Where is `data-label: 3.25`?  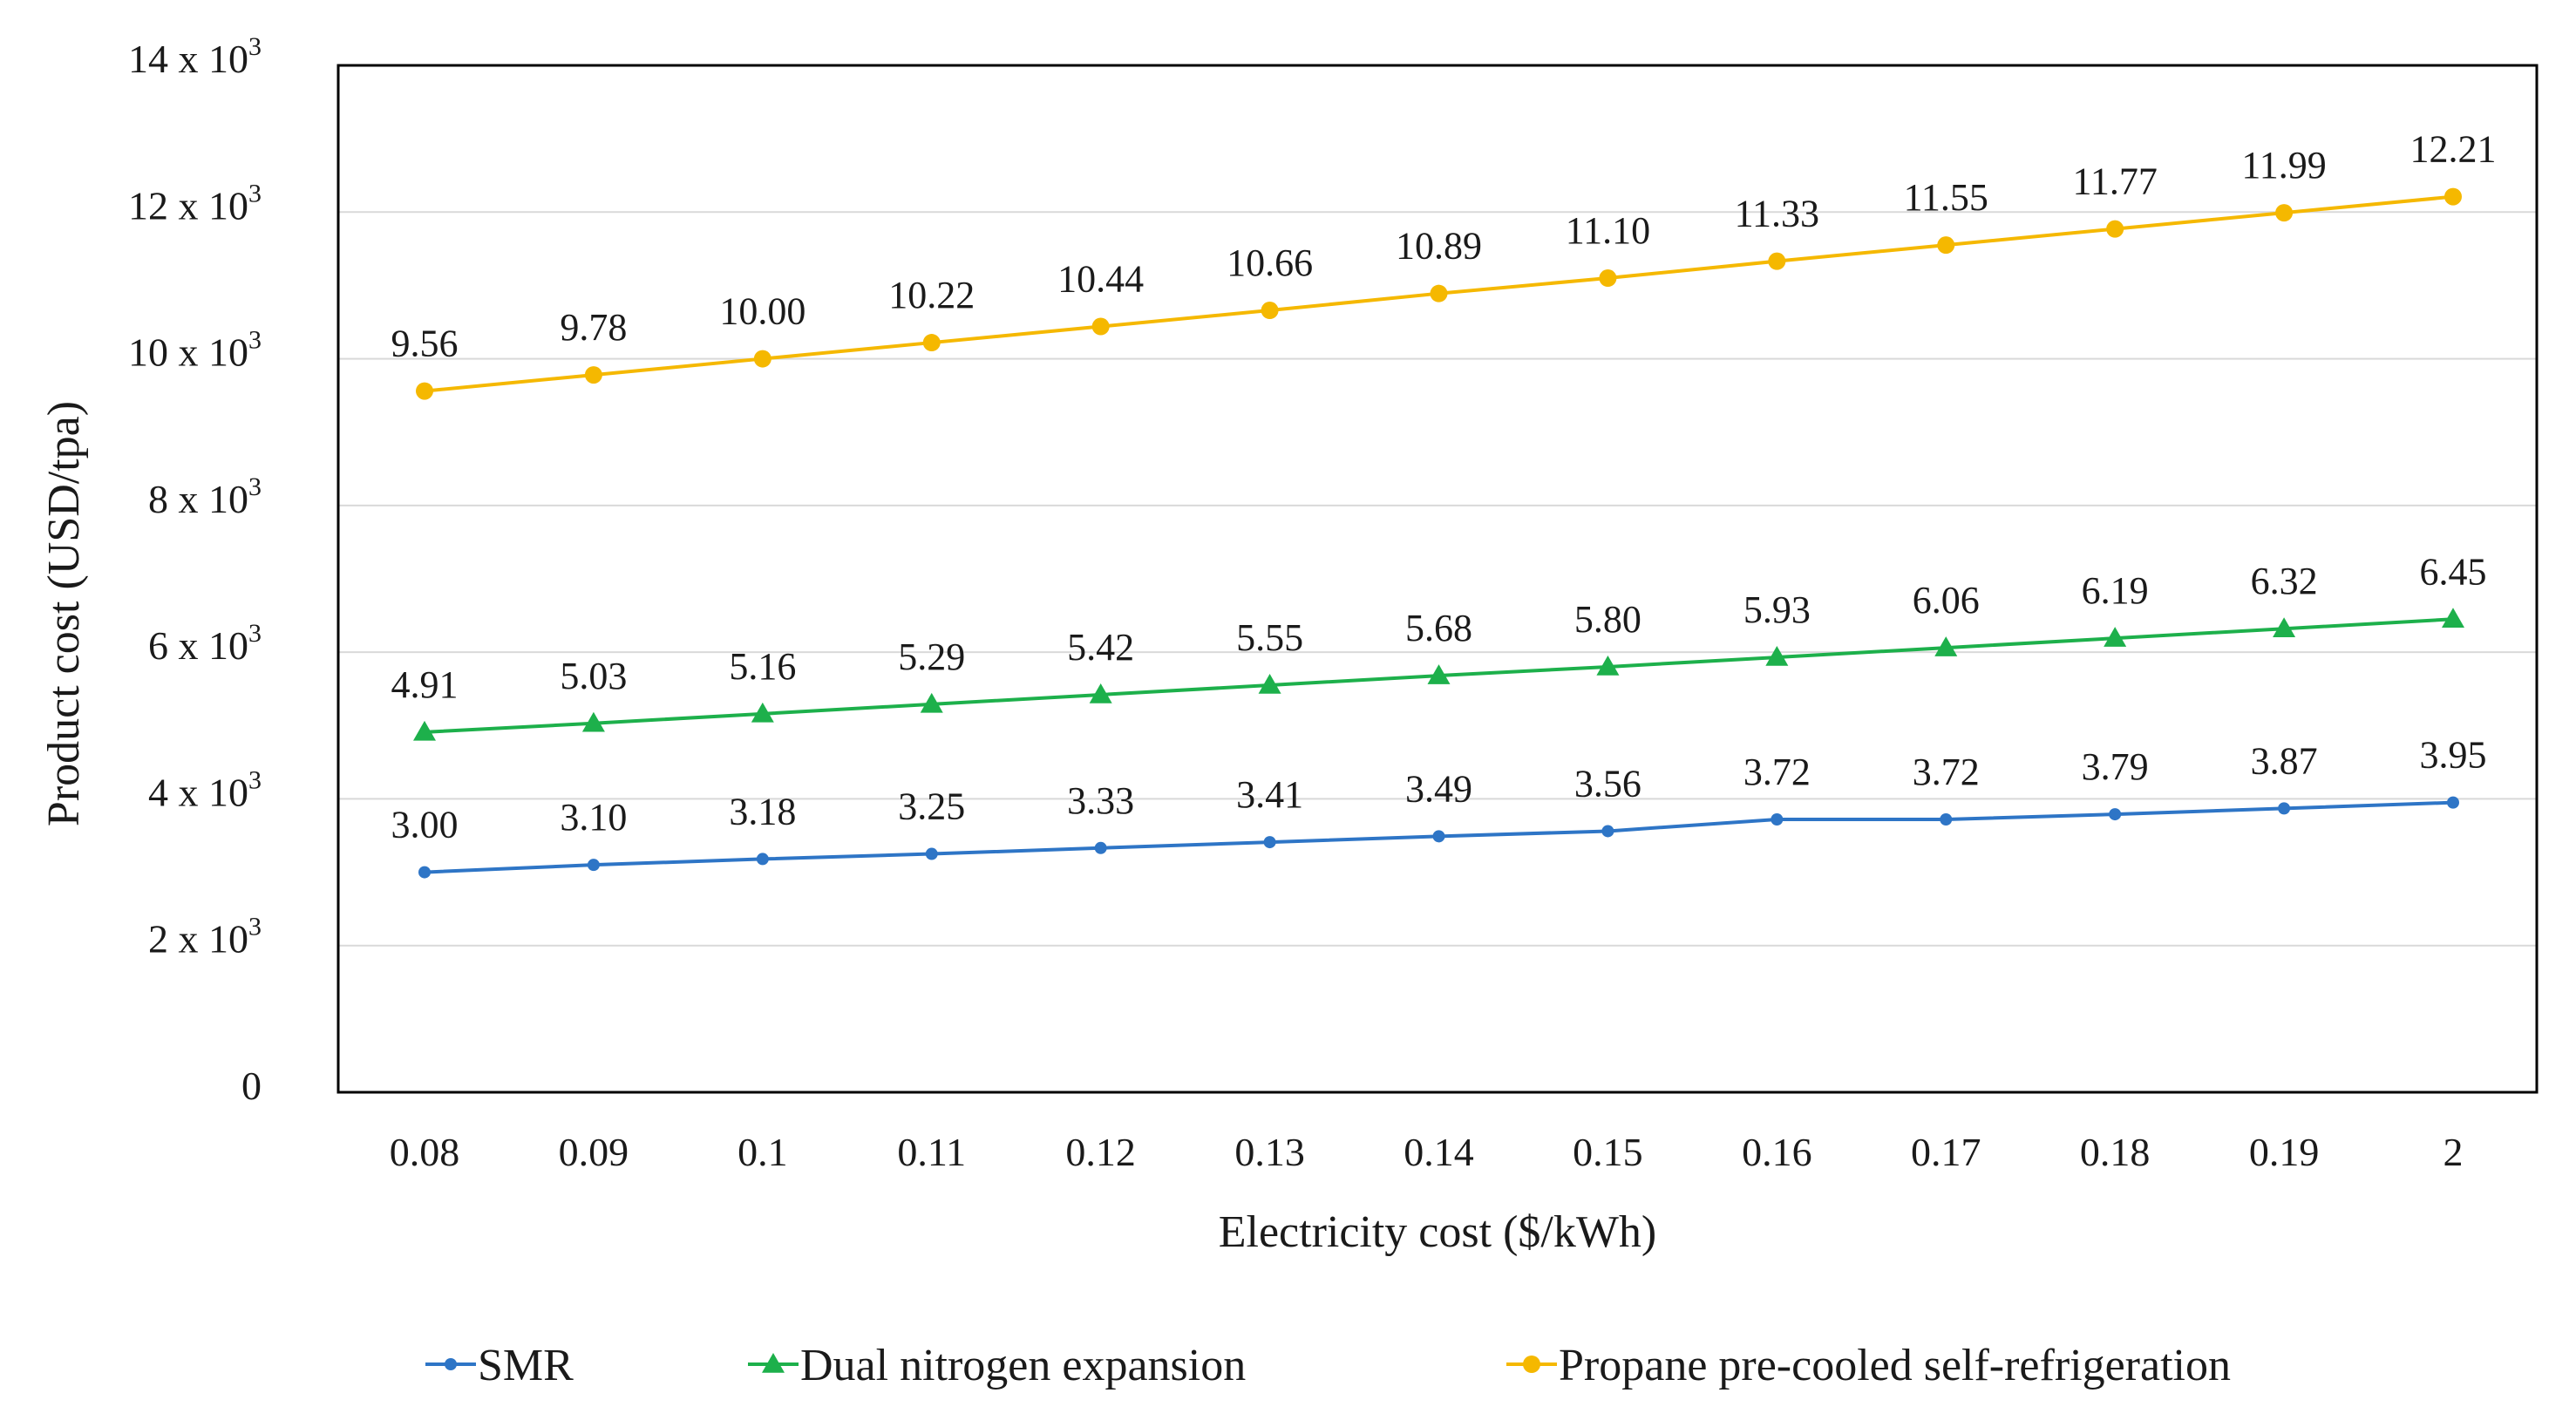
data-label: 3.25 is located at coordinates (931, 806).